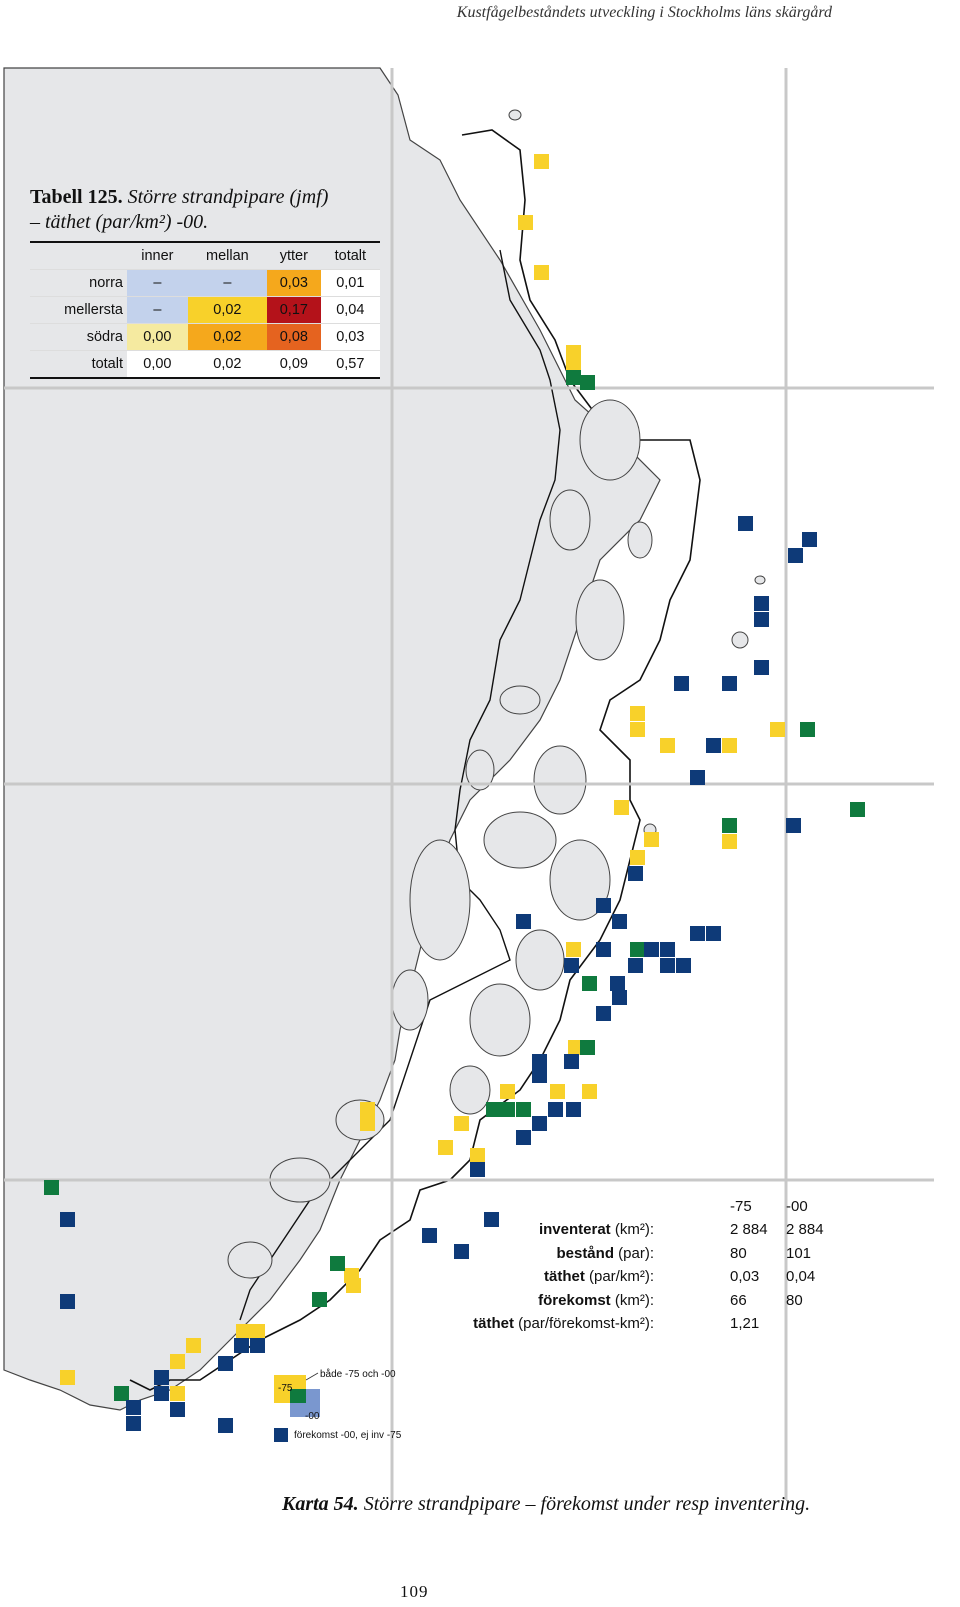 This screenshot has height=1607, width=960. What do you see at coordinates (574, 1229) in the screenshot?
I see `stats-key: inventerat` at bounding box center [574, 1229].